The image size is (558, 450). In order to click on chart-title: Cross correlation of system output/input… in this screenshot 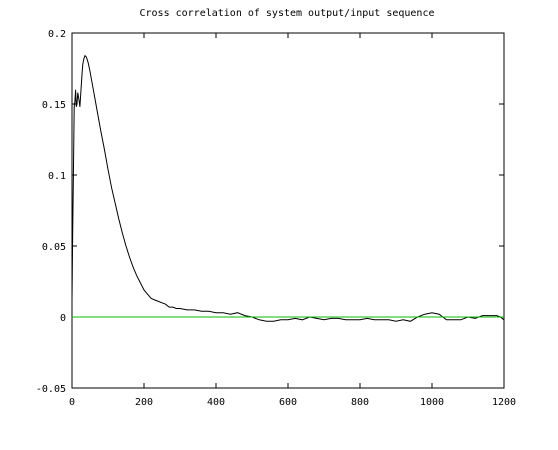, I will do `click(286, 13)`.